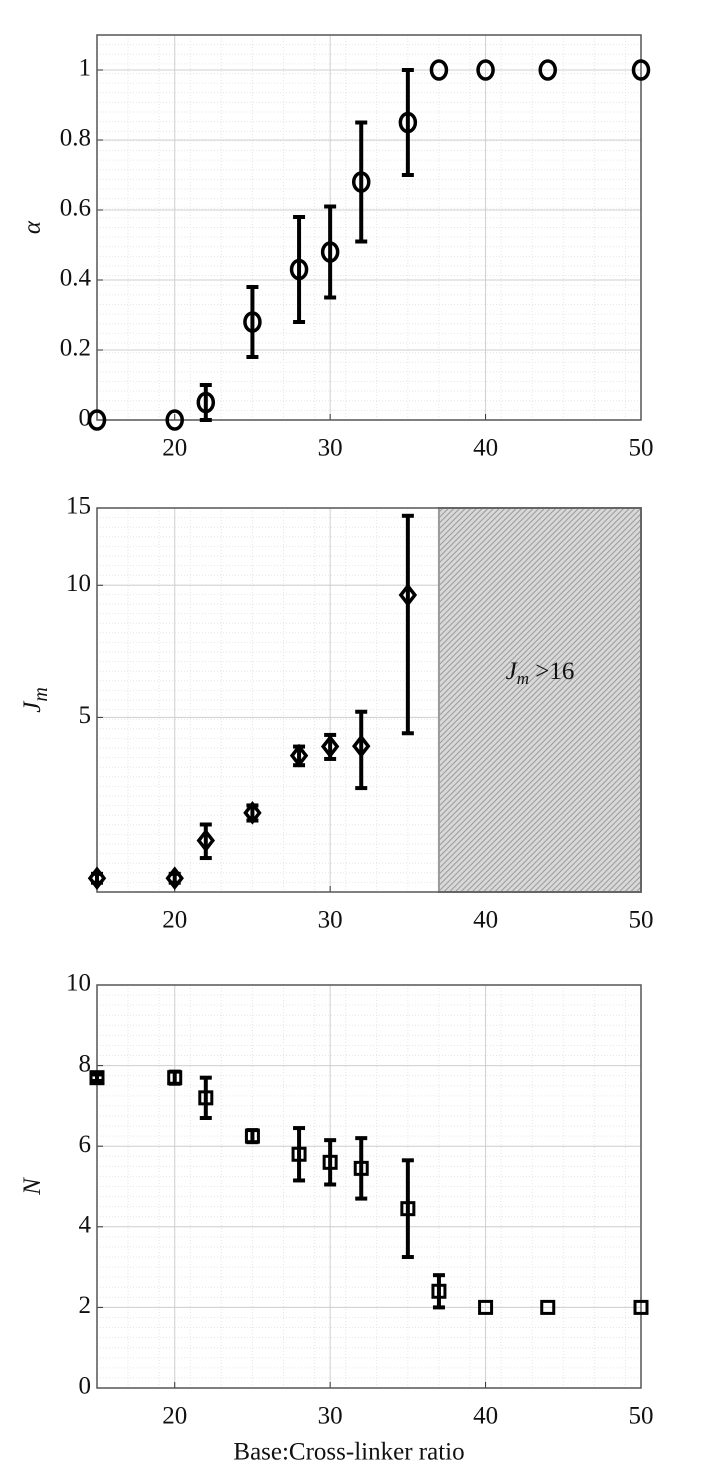  Describe the element at coordinates (540, 700) in the screenshot. I see `shaded-region` at that location.